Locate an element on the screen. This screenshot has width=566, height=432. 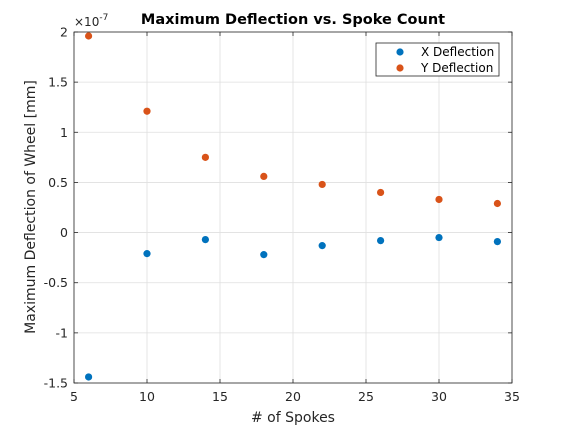
legend-marker-y-deflection is located at coordinates (400, 68).